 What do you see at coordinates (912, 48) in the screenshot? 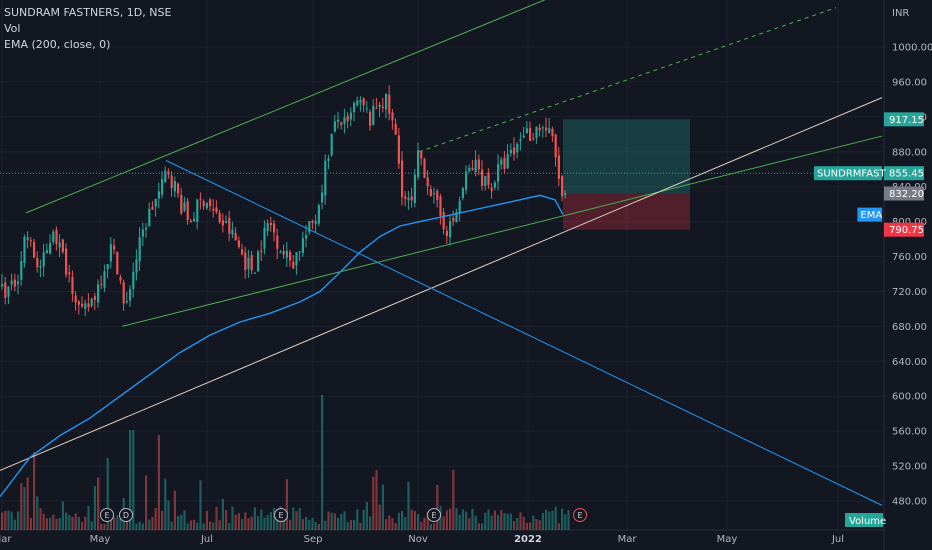
I see `price-tick-label: 1000.00` at bounding box center [912, 48].